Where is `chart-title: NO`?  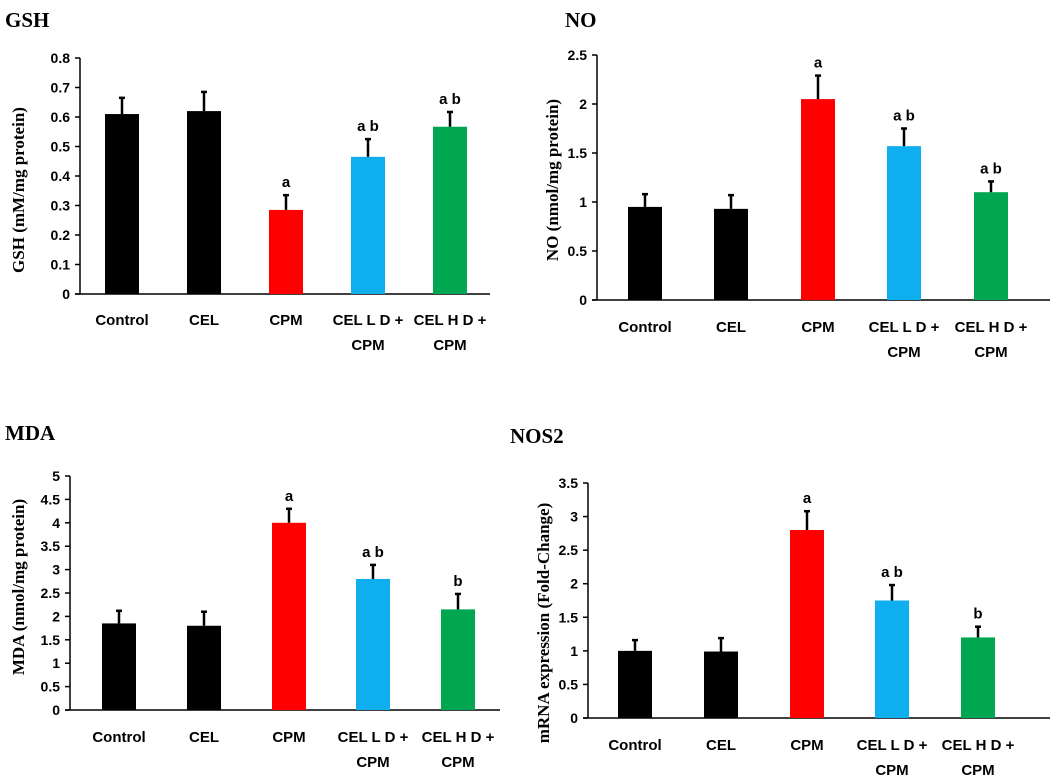
chart-title: NO is located at coordinates (581, 20).